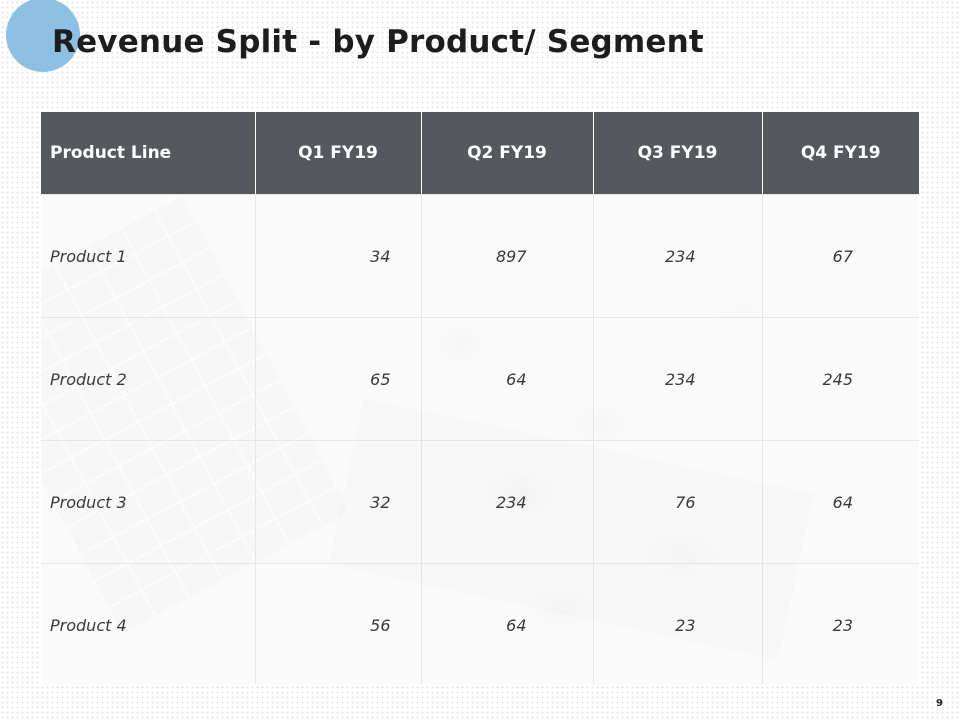 The image size is (960, 720). What do you see at coordinates (337, 153) in the screenshot?
I see `header-q1-fy19: Q1 FY19` at bounding box center [337, 153].